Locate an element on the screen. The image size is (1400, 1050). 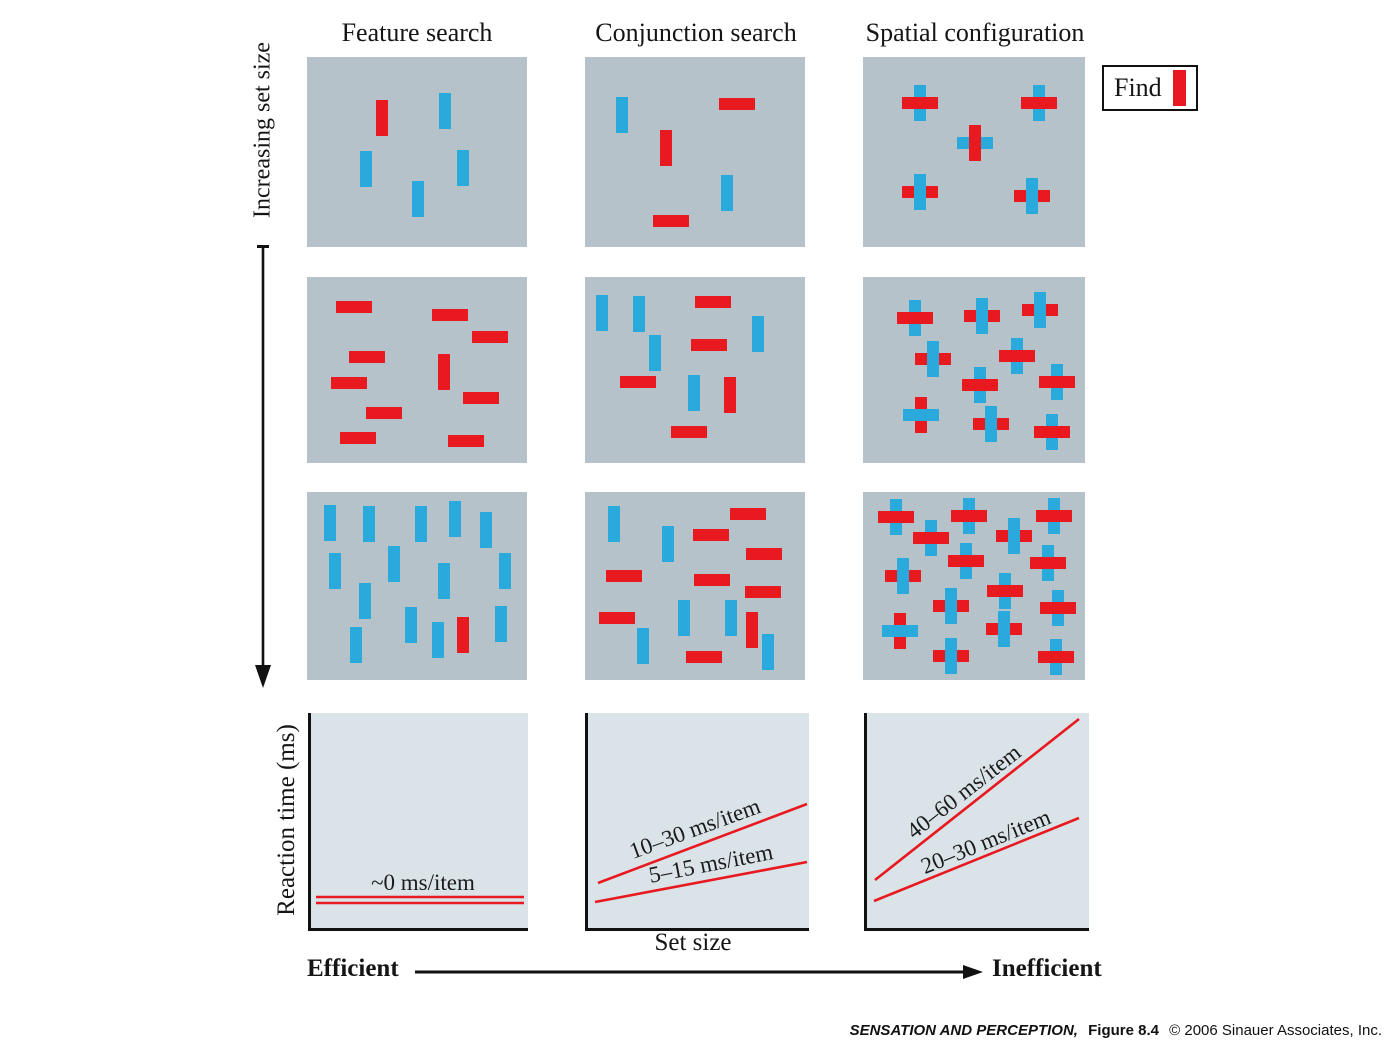
credit-book-title: SENSATION AND PERCEPTION, is located at coordinates (963, 1030).